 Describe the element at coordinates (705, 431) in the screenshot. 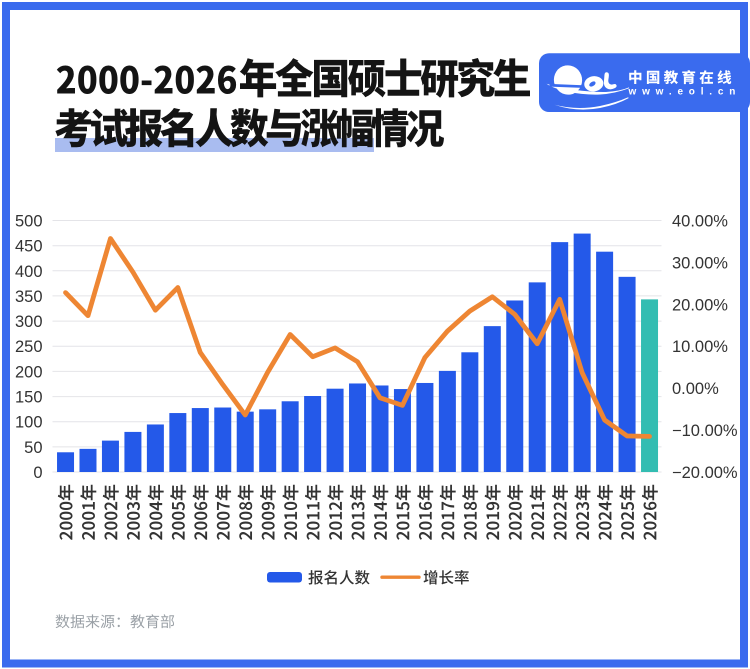

I see `svg-text: −10.00%` at that location.